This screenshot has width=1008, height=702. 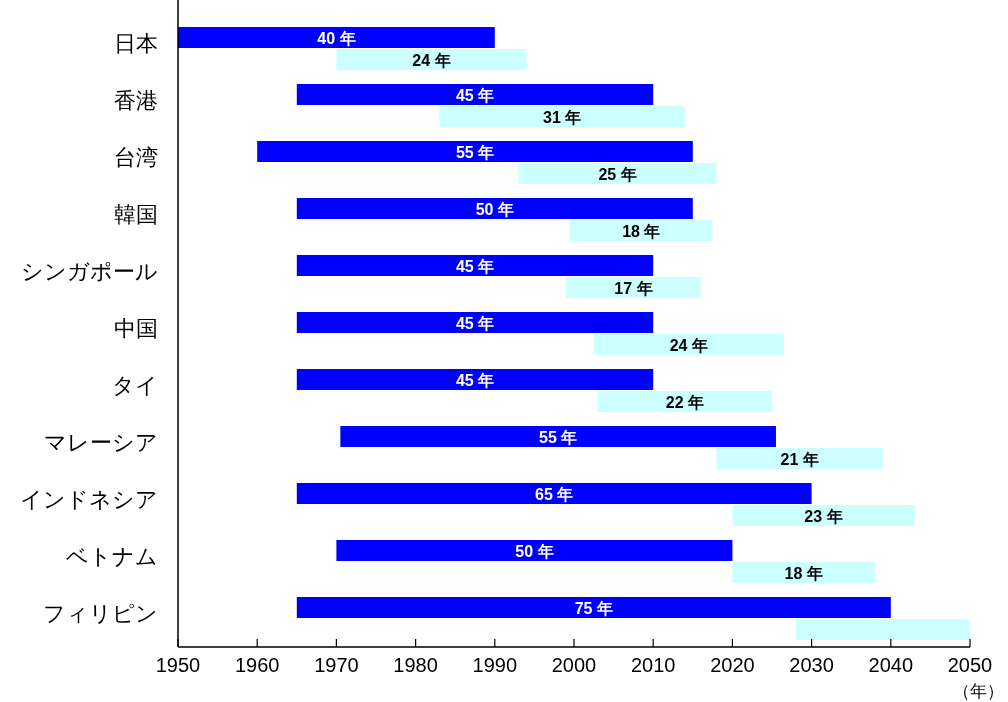 What do you see at coordinates (136, 328) in the screenshot?
I see `y-tick-label: 中国` at bounding box center [136, 328].